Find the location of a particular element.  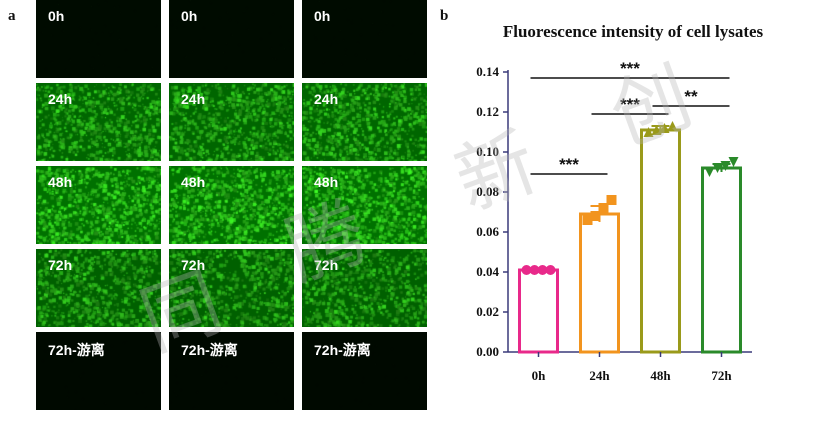

y-tick-label: 0.00 is located at coordinates (487, 351).